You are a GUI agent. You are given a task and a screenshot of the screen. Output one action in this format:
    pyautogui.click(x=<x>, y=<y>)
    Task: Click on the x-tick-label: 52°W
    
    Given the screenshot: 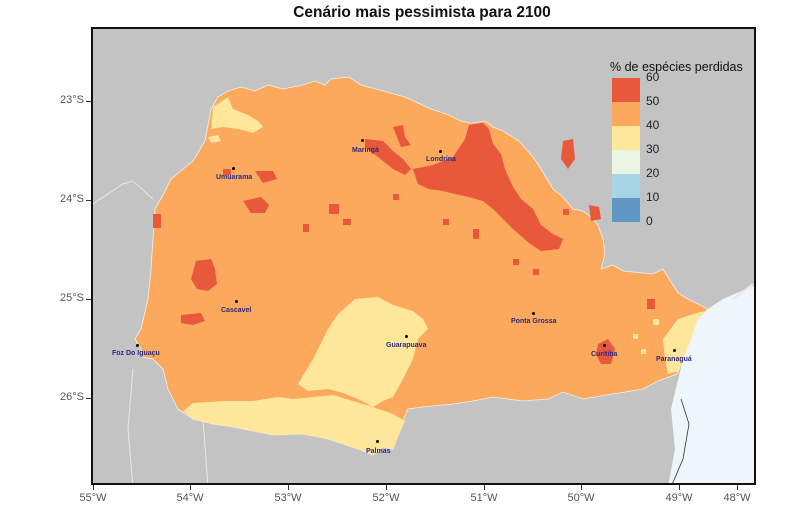 What is the action you would take?
    pyautogui.click(x=386, y=498)
    